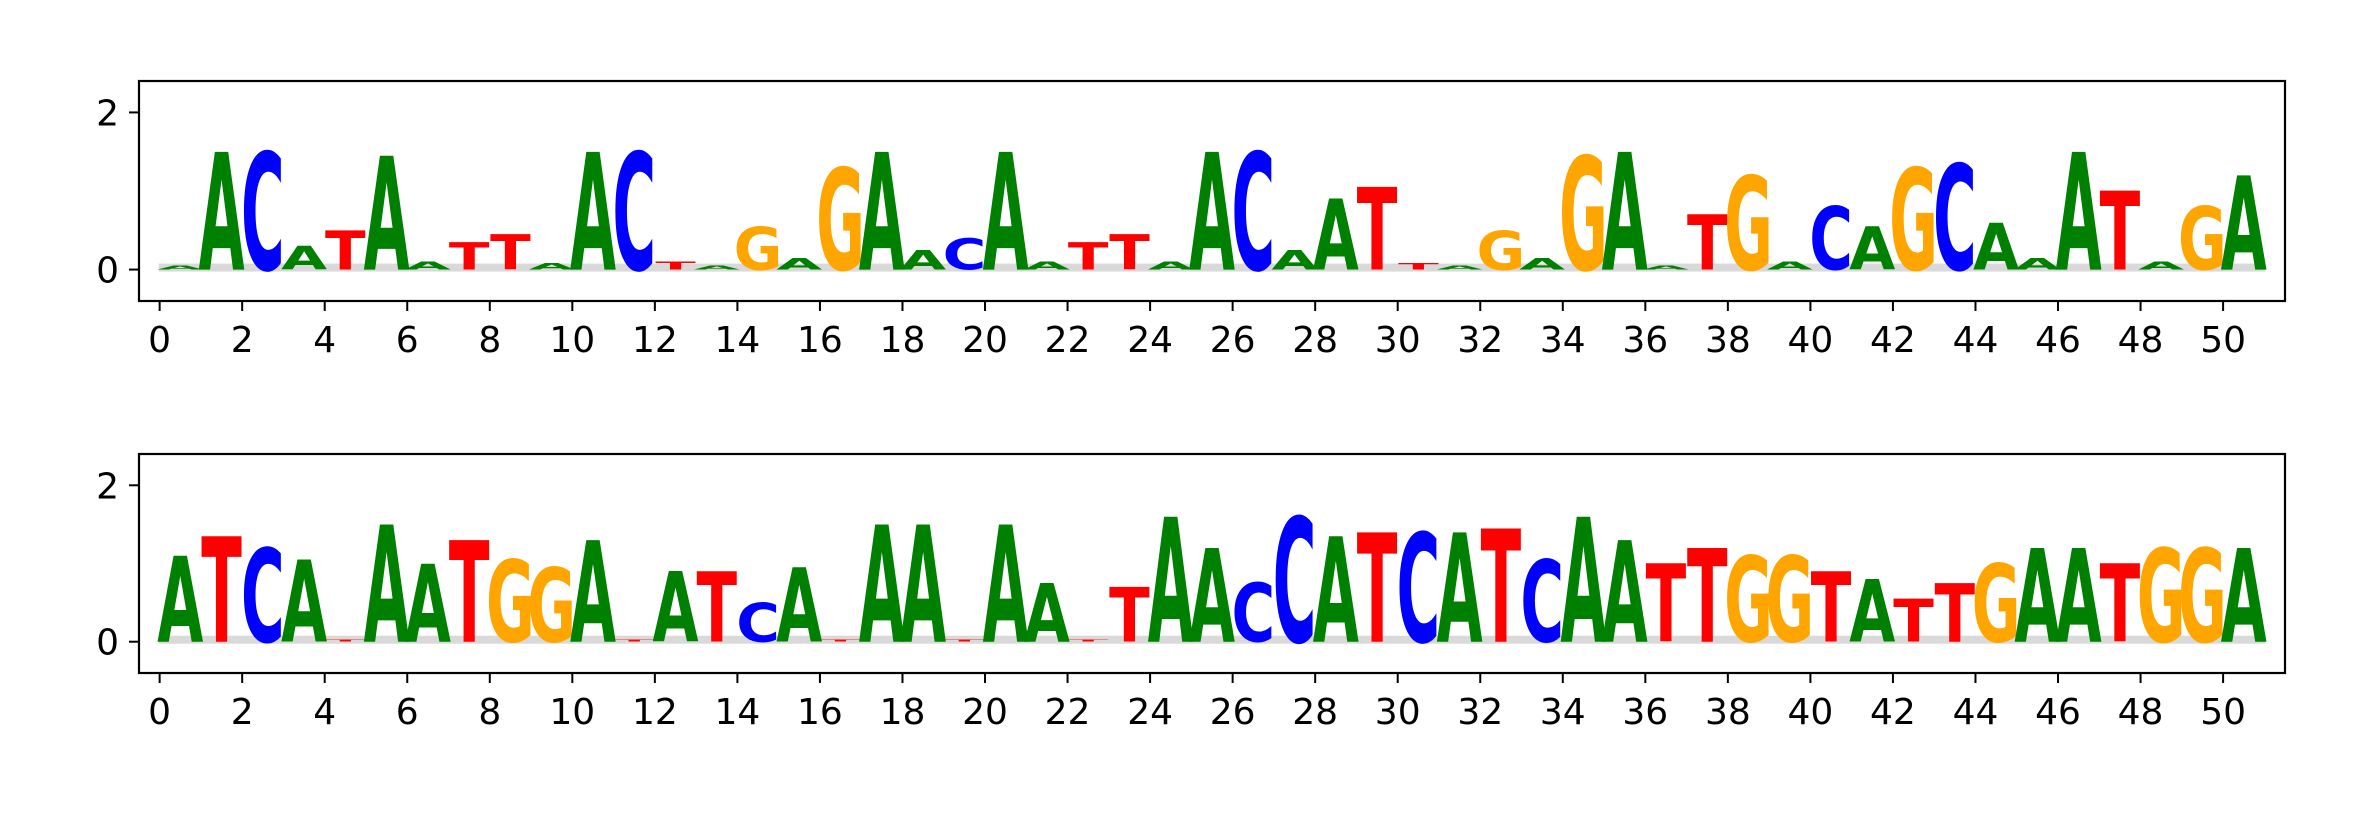  I want to click on x-tick-label: 26, so click(1233, 340).